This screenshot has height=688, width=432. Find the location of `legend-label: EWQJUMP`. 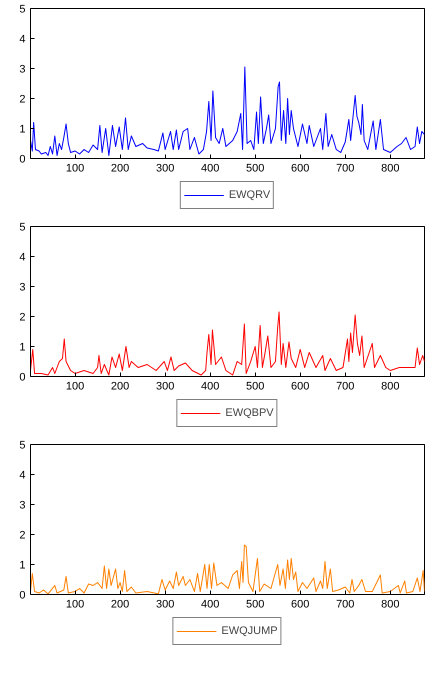

legend-label: EWQJUMP is located at coordinates (249, 631).